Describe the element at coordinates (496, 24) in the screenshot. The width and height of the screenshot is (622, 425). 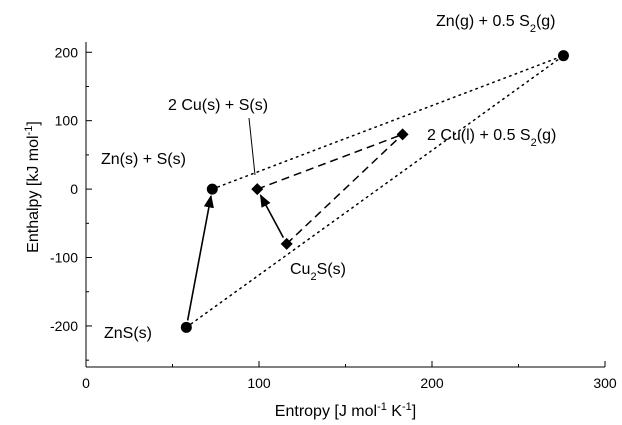
I see `label-zn-g-plus-05-s2-g: Zn(g) + 0.5 S2(g)` at that location.